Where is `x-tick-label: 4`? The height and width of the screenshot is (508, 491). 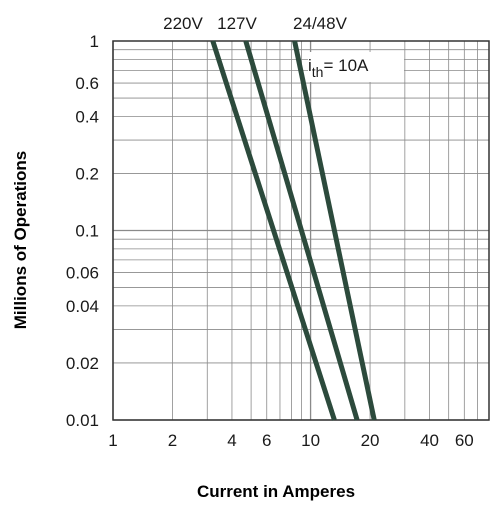 x-tick-label: 4 is located at coordinates (231, 440).